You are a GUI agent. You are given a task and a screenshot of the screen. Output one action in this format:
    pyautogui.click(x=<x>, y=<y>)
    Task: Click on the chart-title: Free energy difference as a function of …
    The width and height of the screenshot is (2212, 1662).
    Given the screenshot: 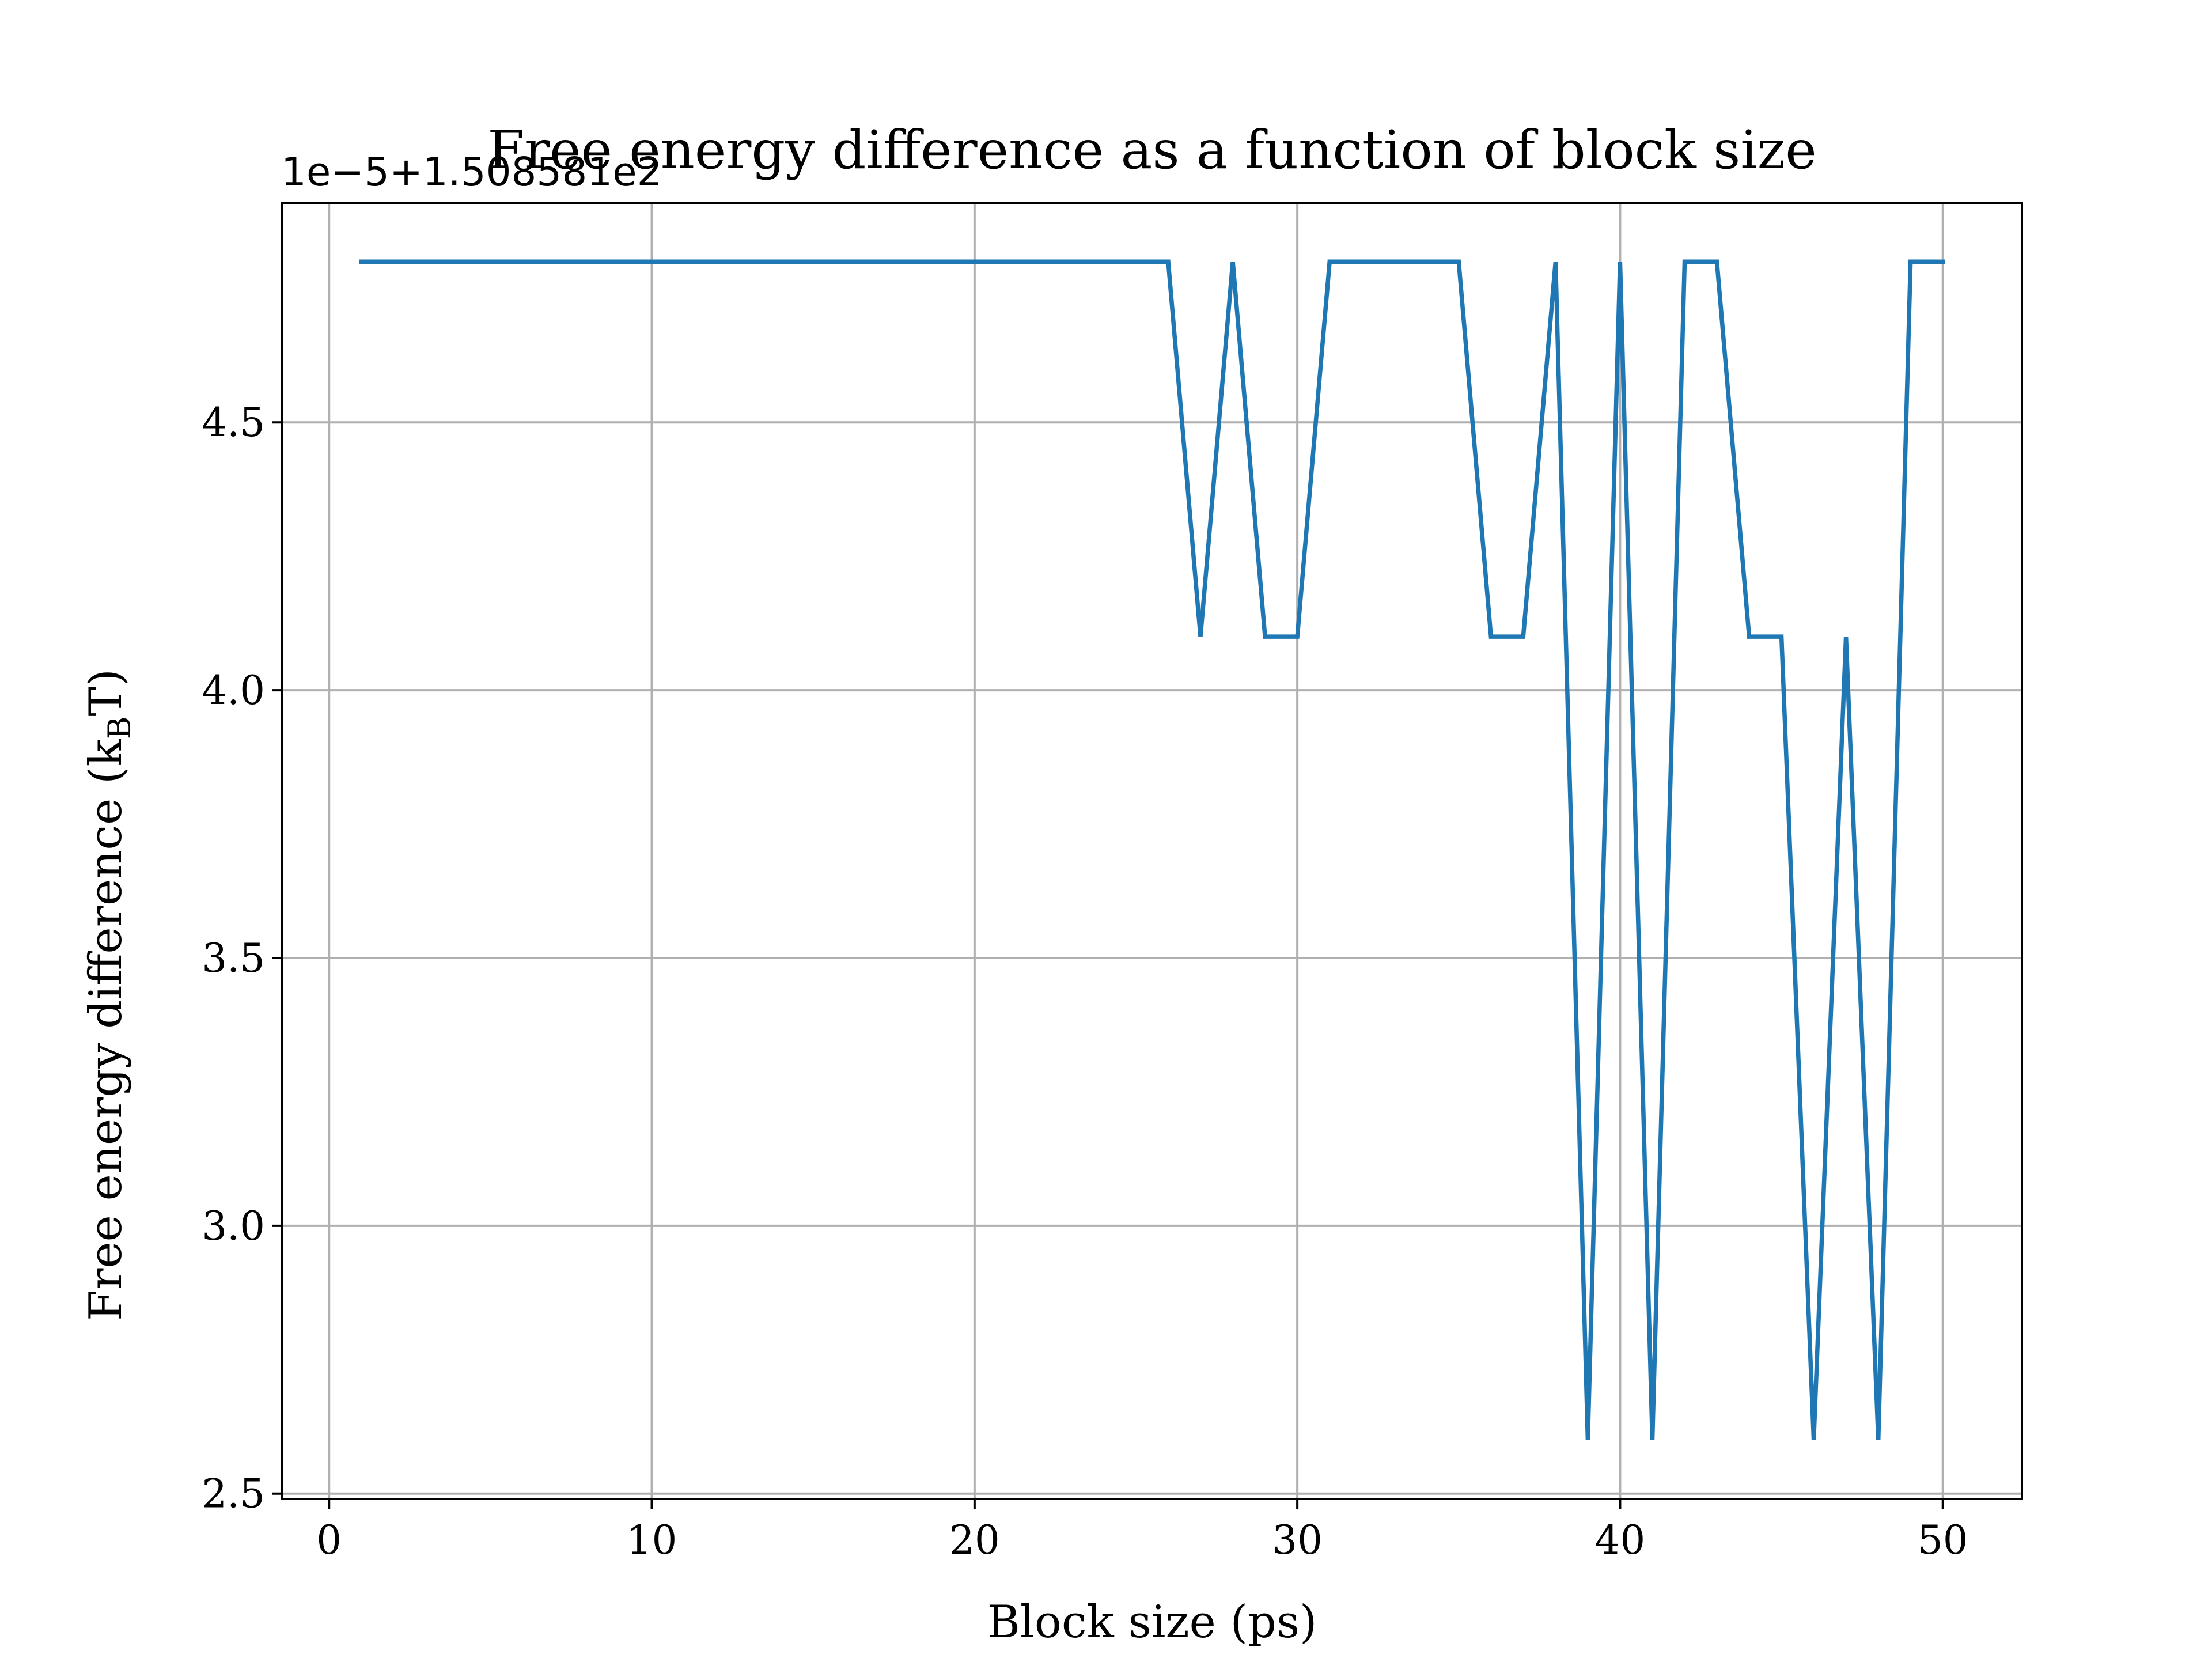 What is the action you would take?
    pyautogui.click(x=1151, y=150)
    